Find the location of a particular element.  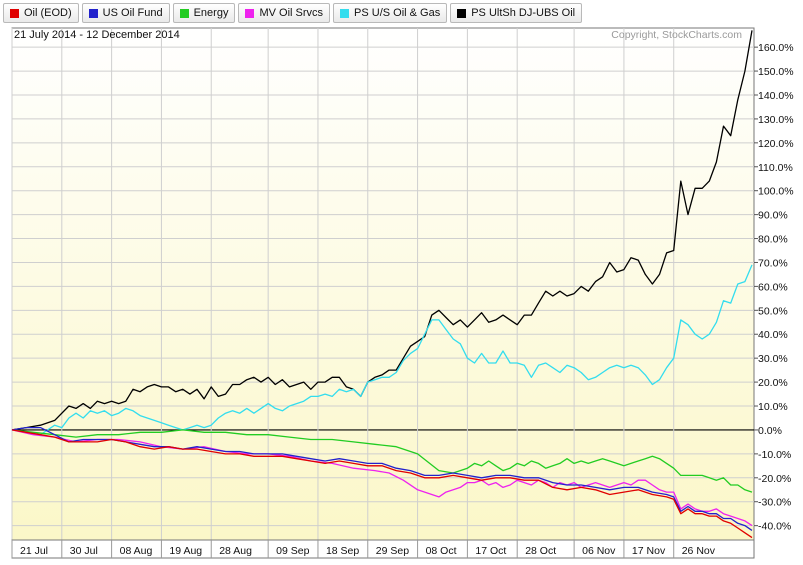

y-tick-label: -10.0% is located at coordinates (774, 455).